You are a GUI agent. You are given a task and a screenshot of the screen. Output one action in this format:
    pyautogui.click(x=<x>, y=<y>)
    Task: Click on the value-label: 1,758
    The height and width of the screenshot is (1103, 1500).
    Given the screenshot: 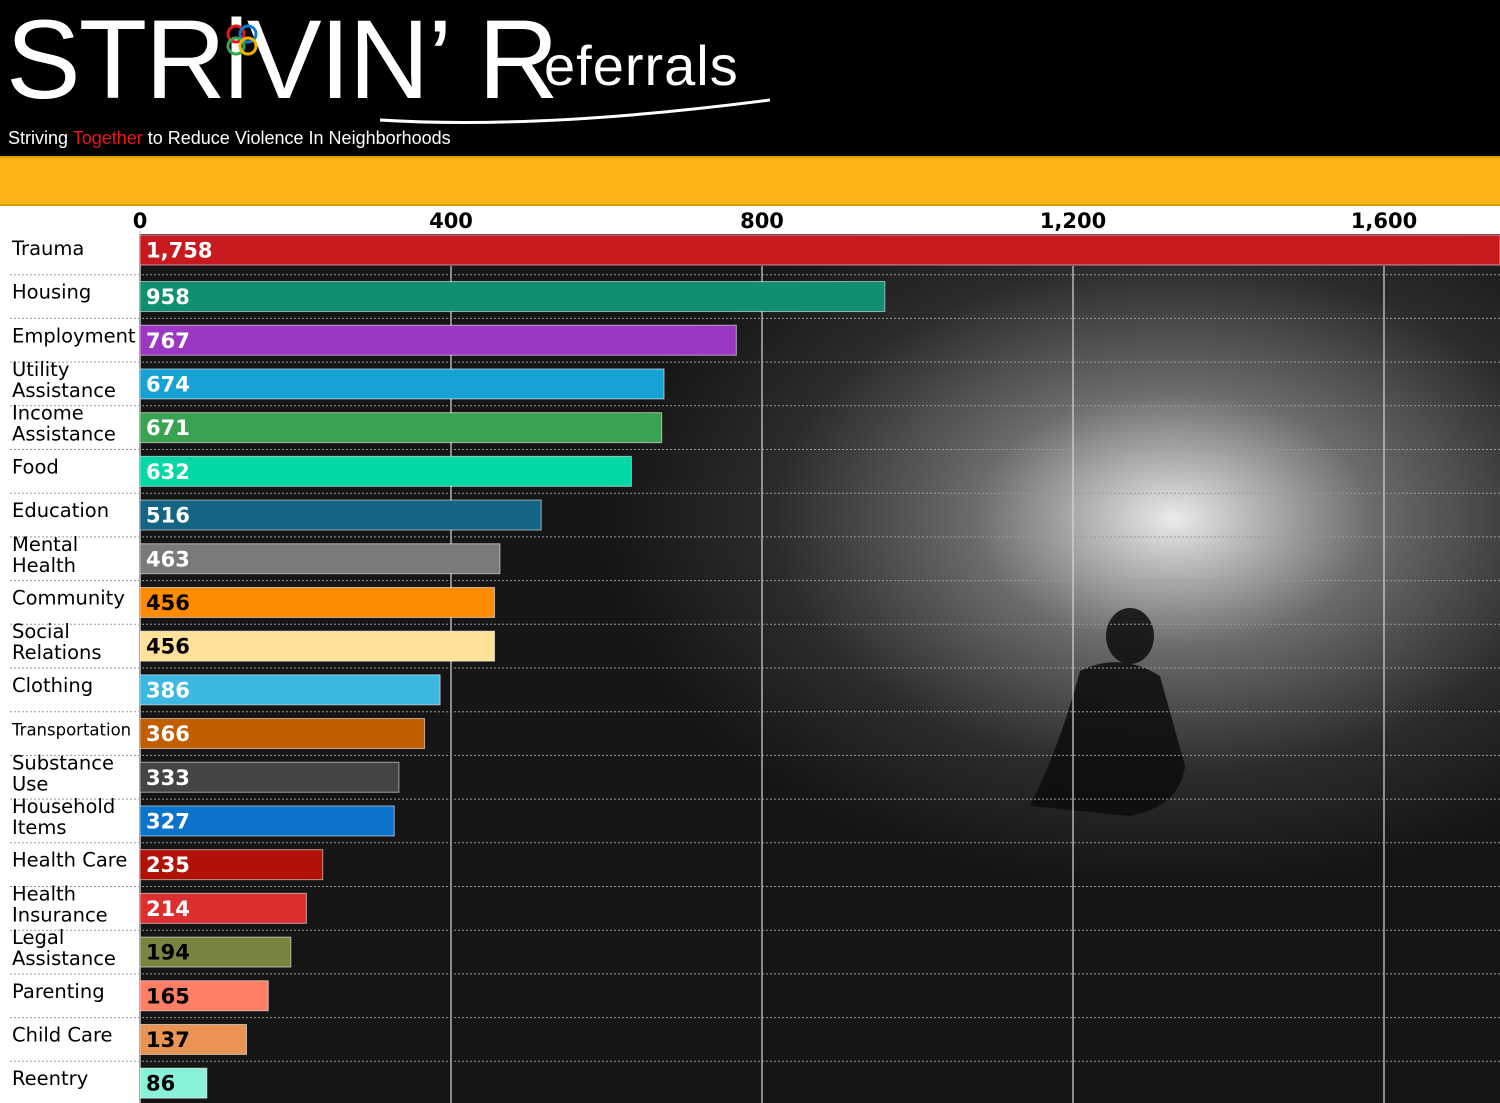 What is the action you would take?
    pyautogui.click(x=179, y=251)
    